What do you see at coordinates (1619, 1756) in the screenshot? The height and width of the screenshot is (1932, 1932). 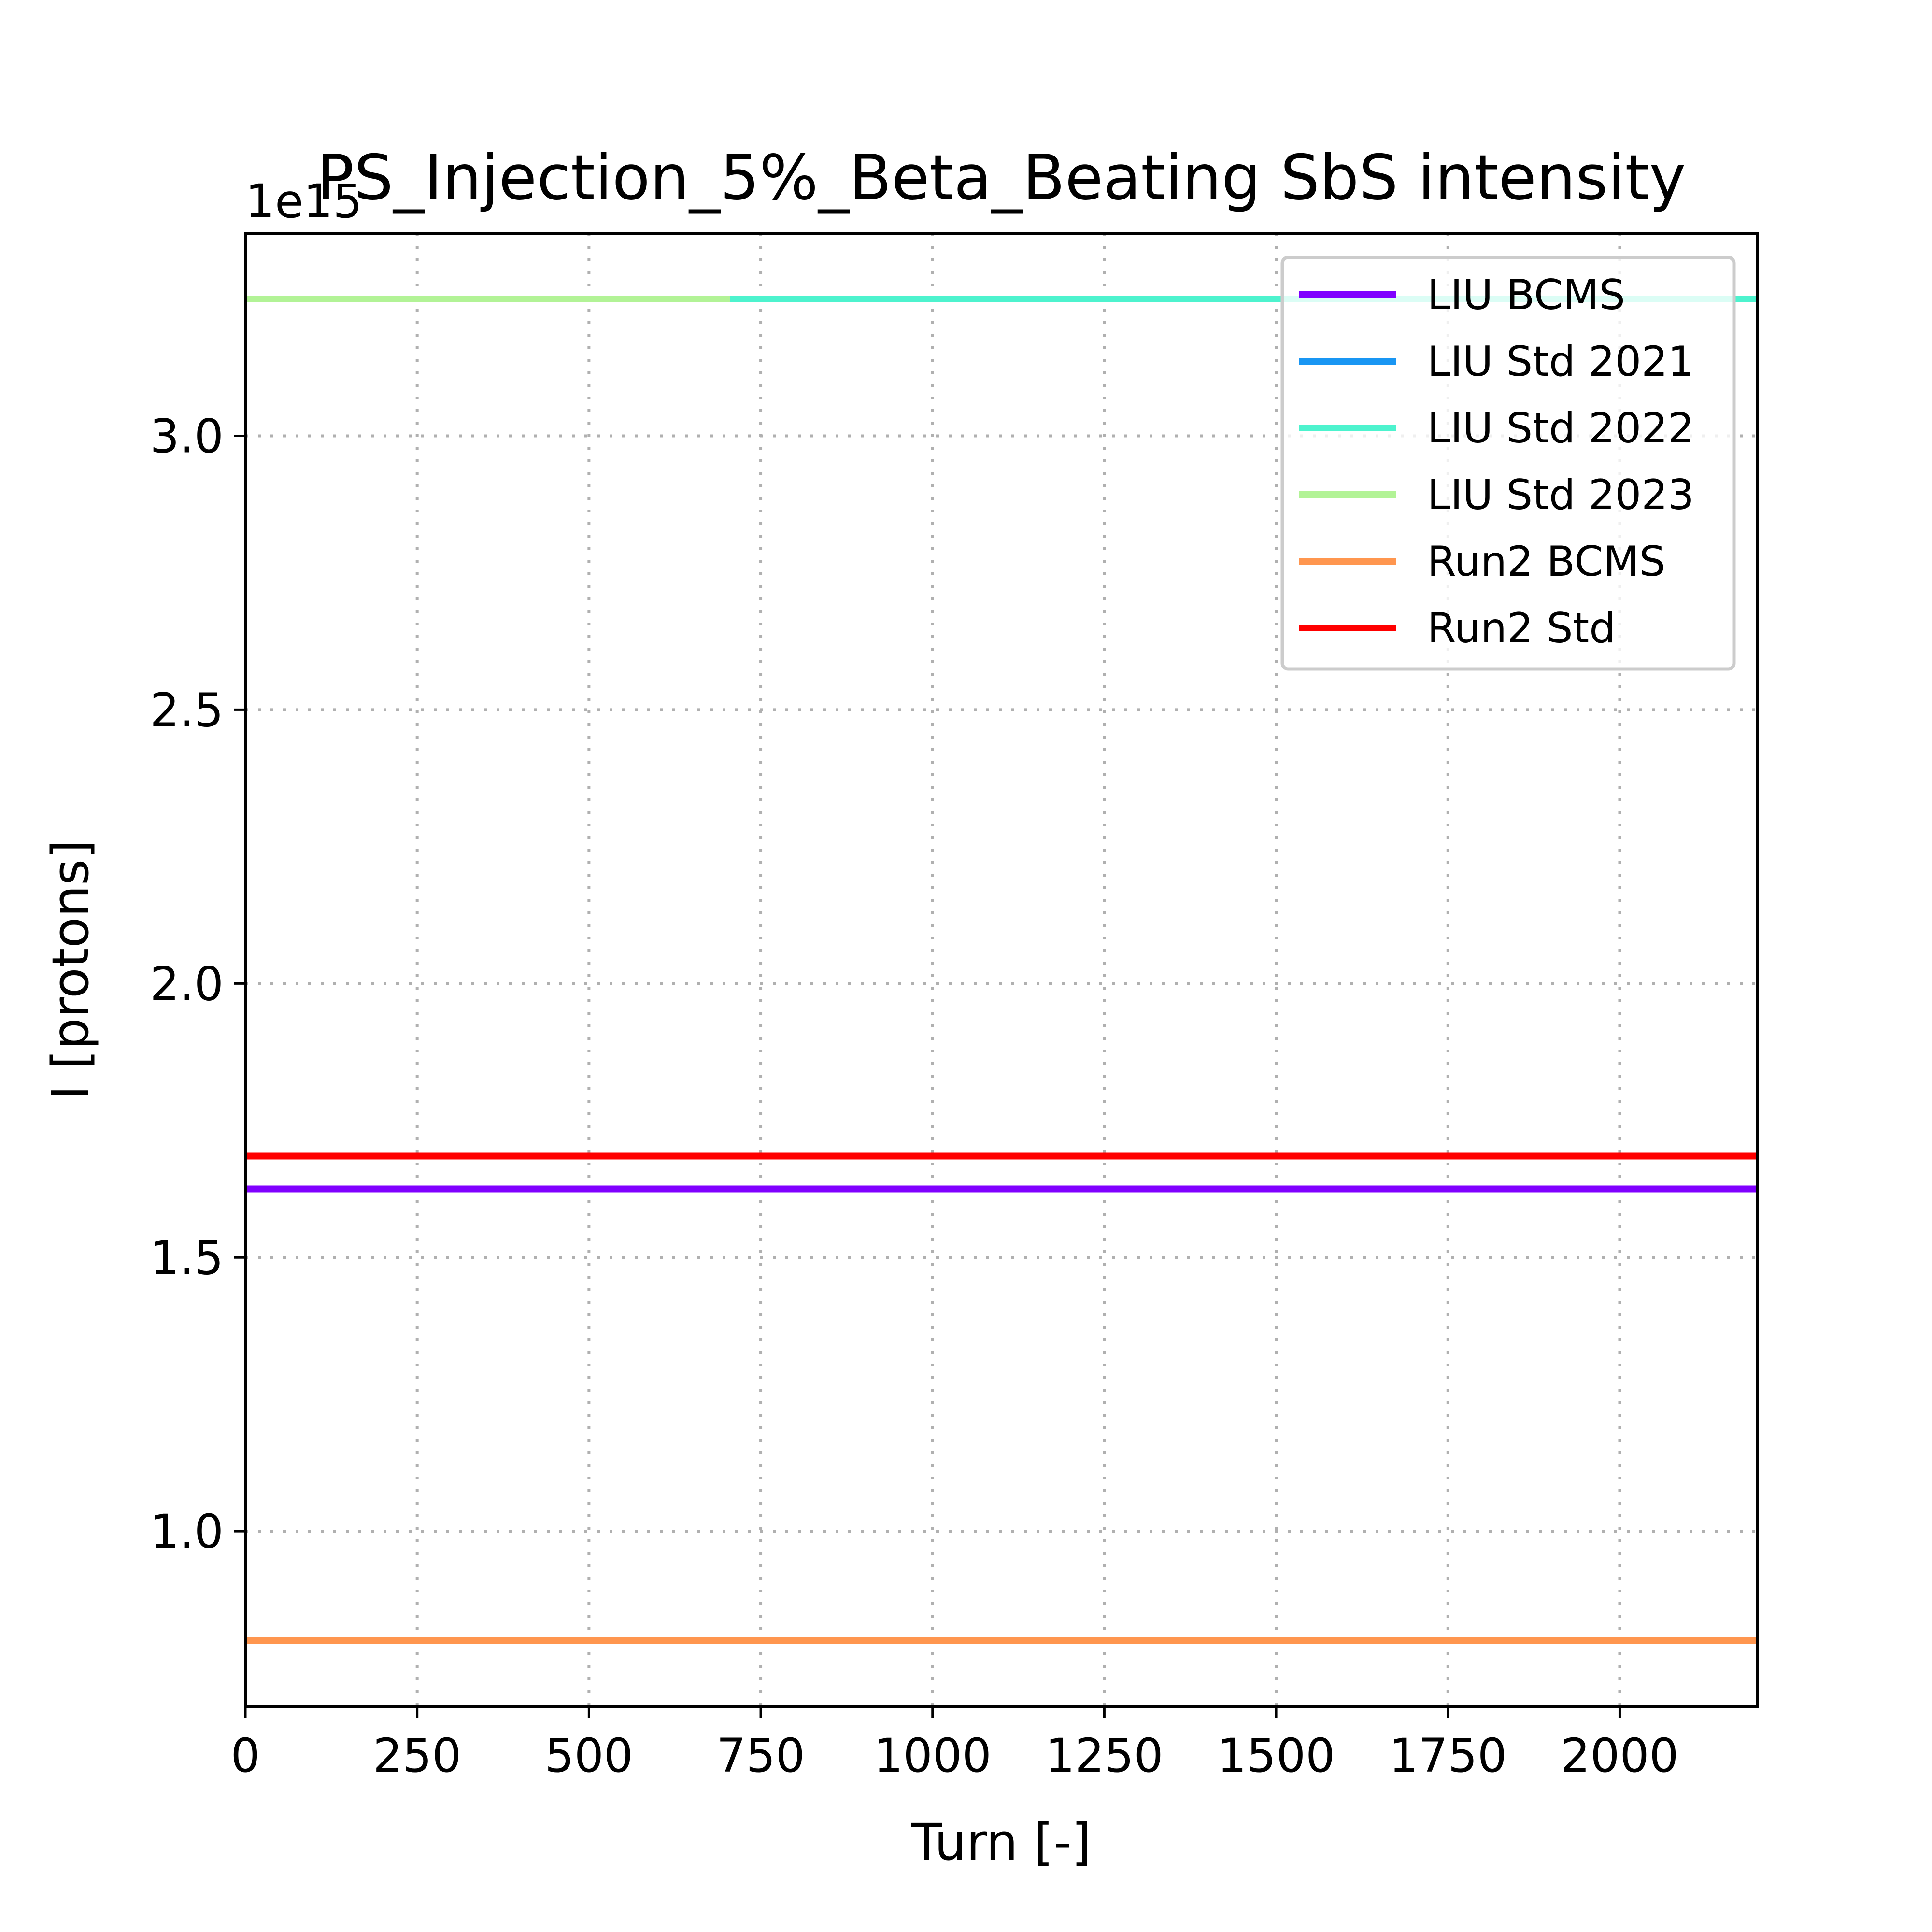 I see `x-tick-label: 2000` at bounding box center [1619, 1756].